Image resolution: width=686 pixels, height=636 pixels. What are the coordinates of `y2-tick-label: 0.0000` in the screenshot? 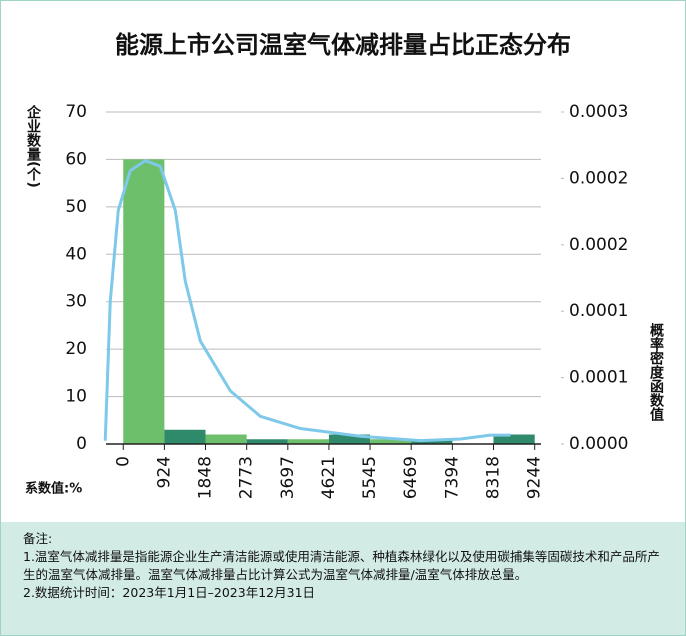 It's located at (598, 444).